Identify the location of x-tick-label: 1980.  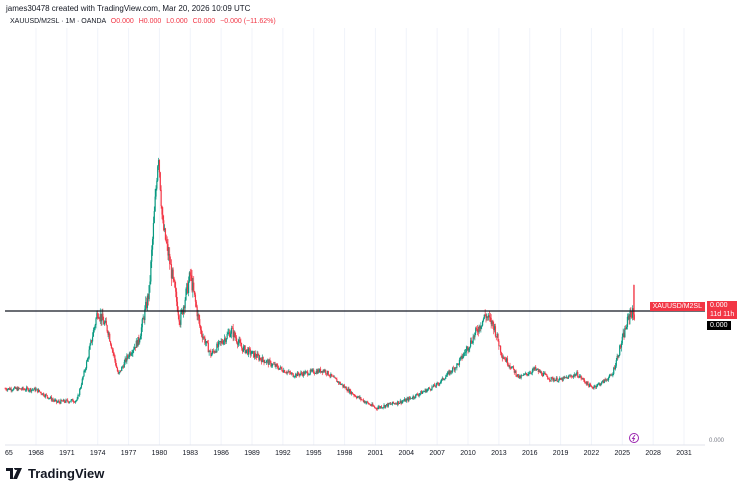
(160, 453).